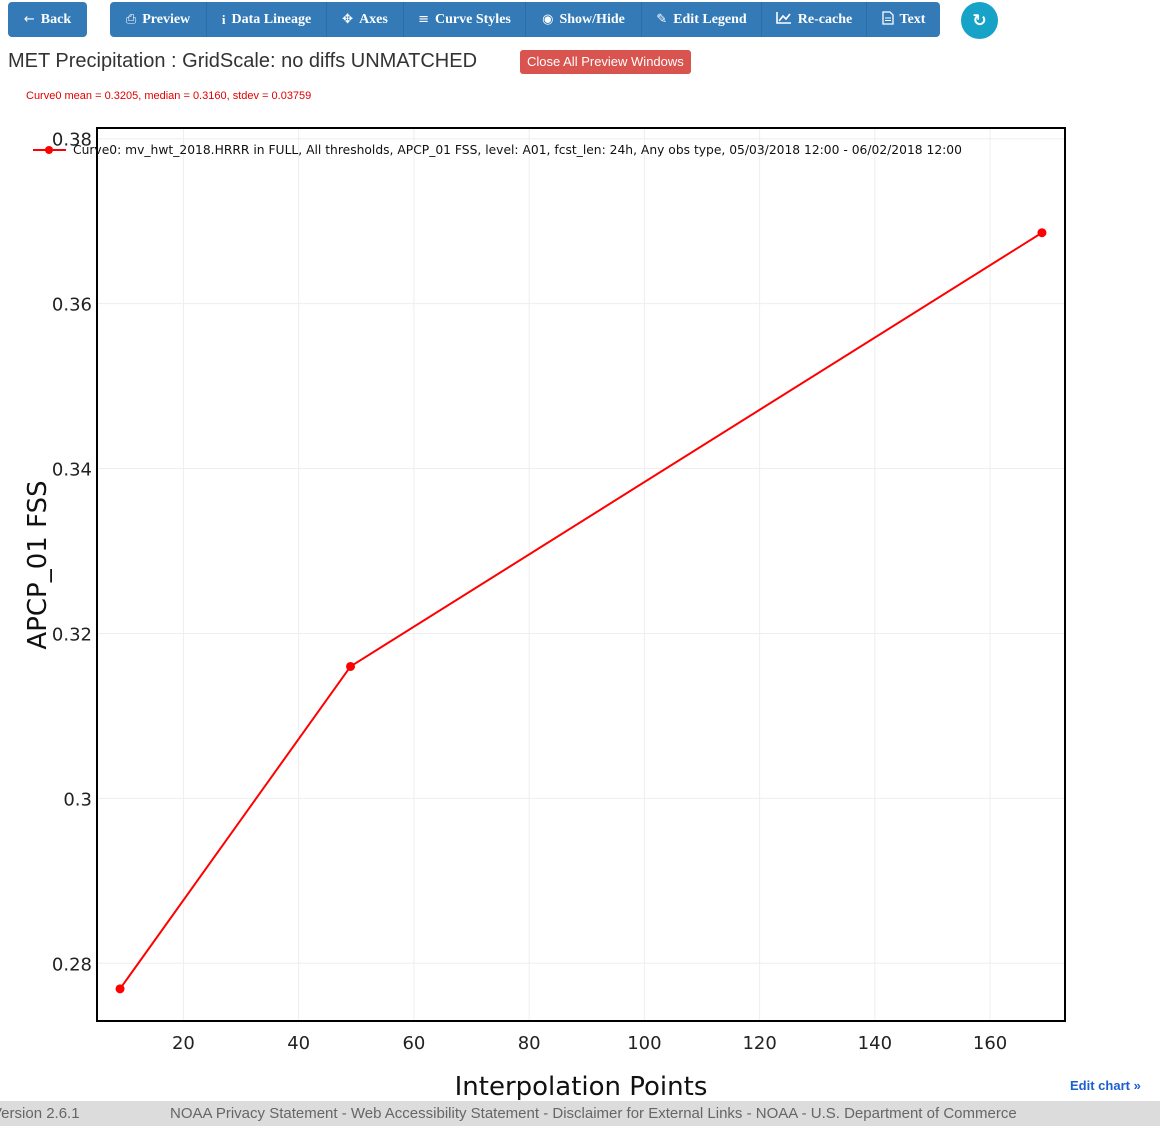  What do you see at coordinates (424, 19) in the screenshot?
I see `list-icon: ≡` at bounding box center [424, 19].